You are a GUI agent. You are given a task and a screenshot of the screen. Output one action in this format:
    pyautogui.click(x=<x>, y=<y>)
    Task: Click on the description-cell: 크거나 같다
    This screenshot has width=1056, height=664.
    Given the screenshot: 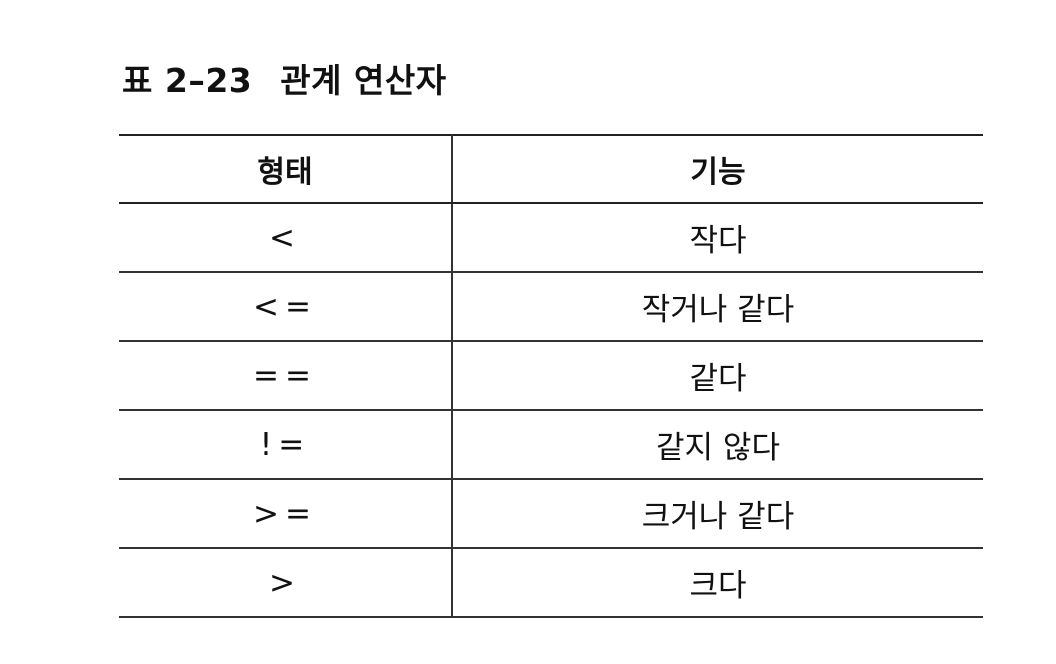 What is the action you would take?
    pyautogui.click(x=717, y=514)
    